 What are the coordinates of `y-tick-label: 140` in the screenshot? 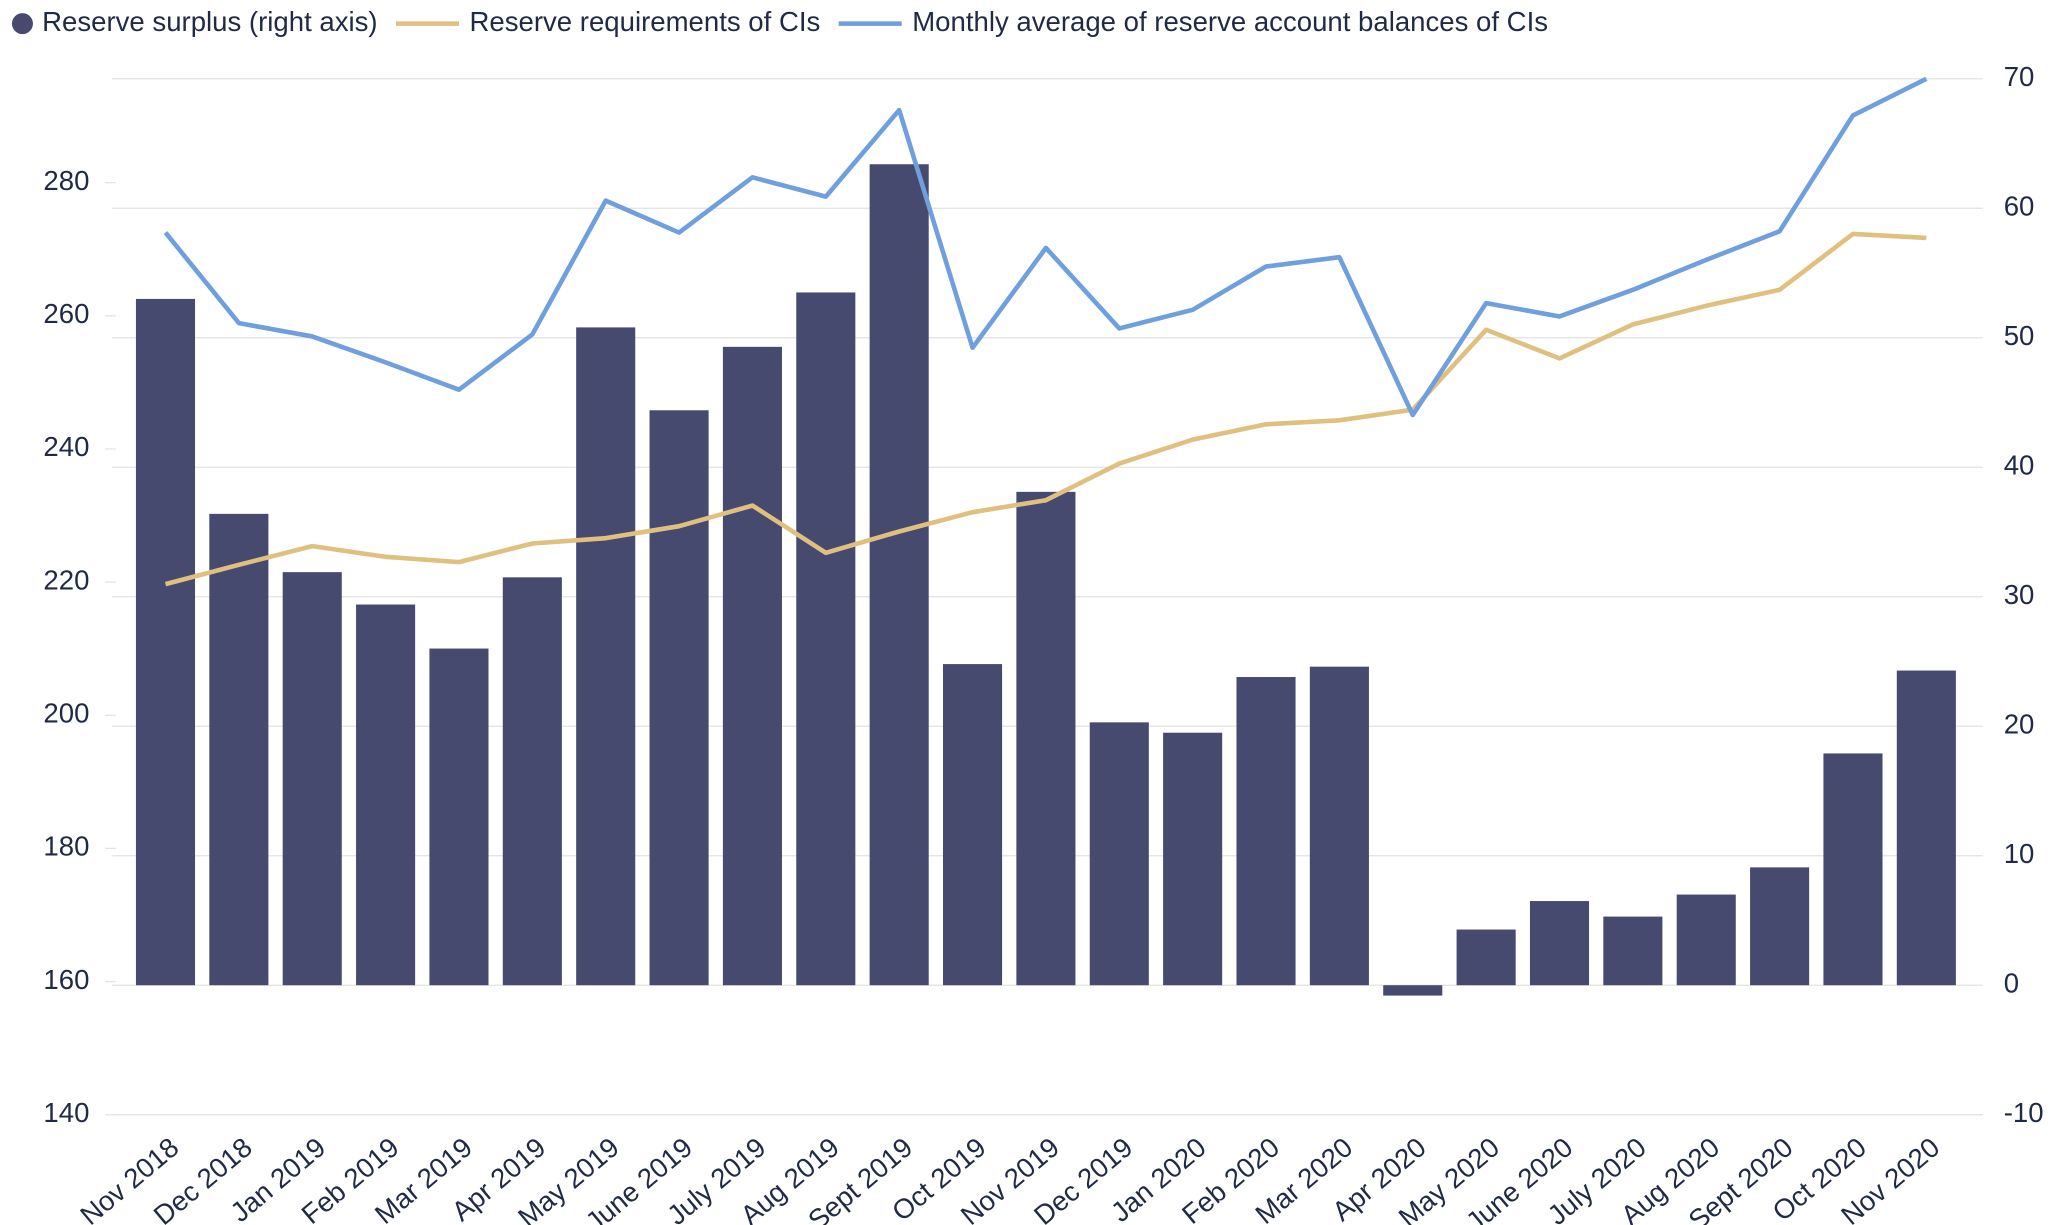 It's located at (66, 1112).